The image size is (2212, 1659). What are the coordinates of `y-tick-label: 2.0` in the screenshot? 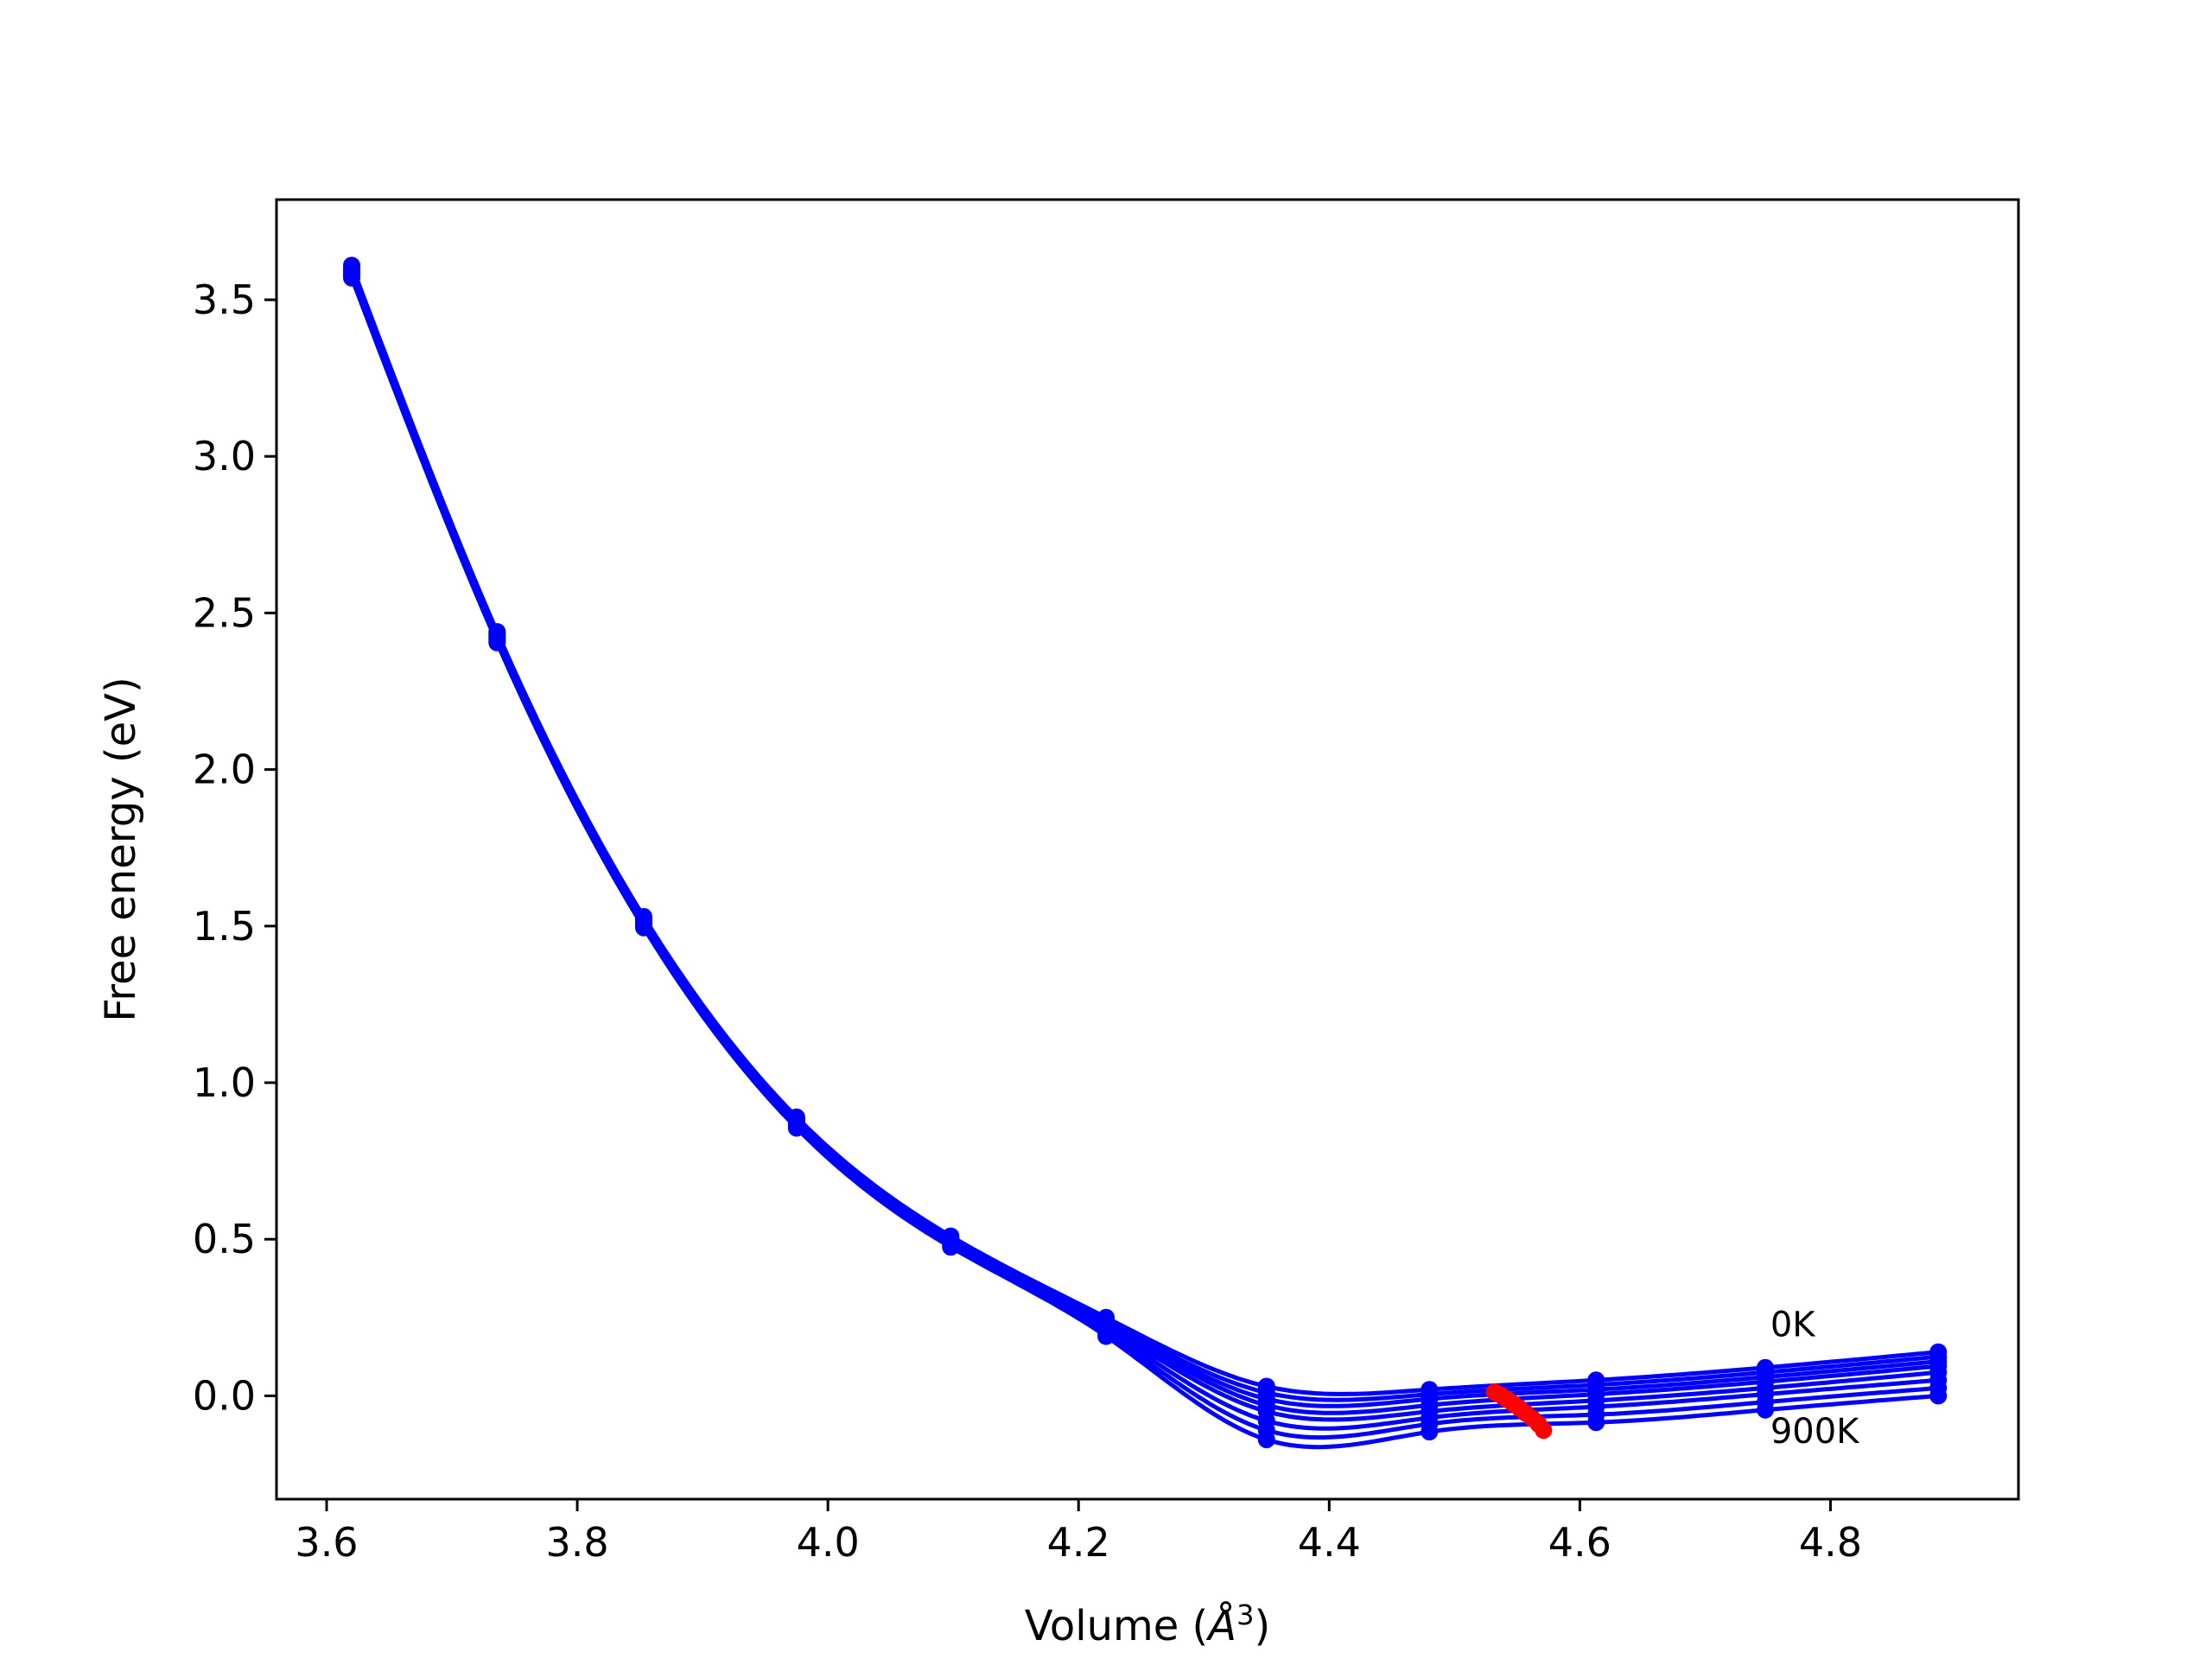 It's located at (224, 770).